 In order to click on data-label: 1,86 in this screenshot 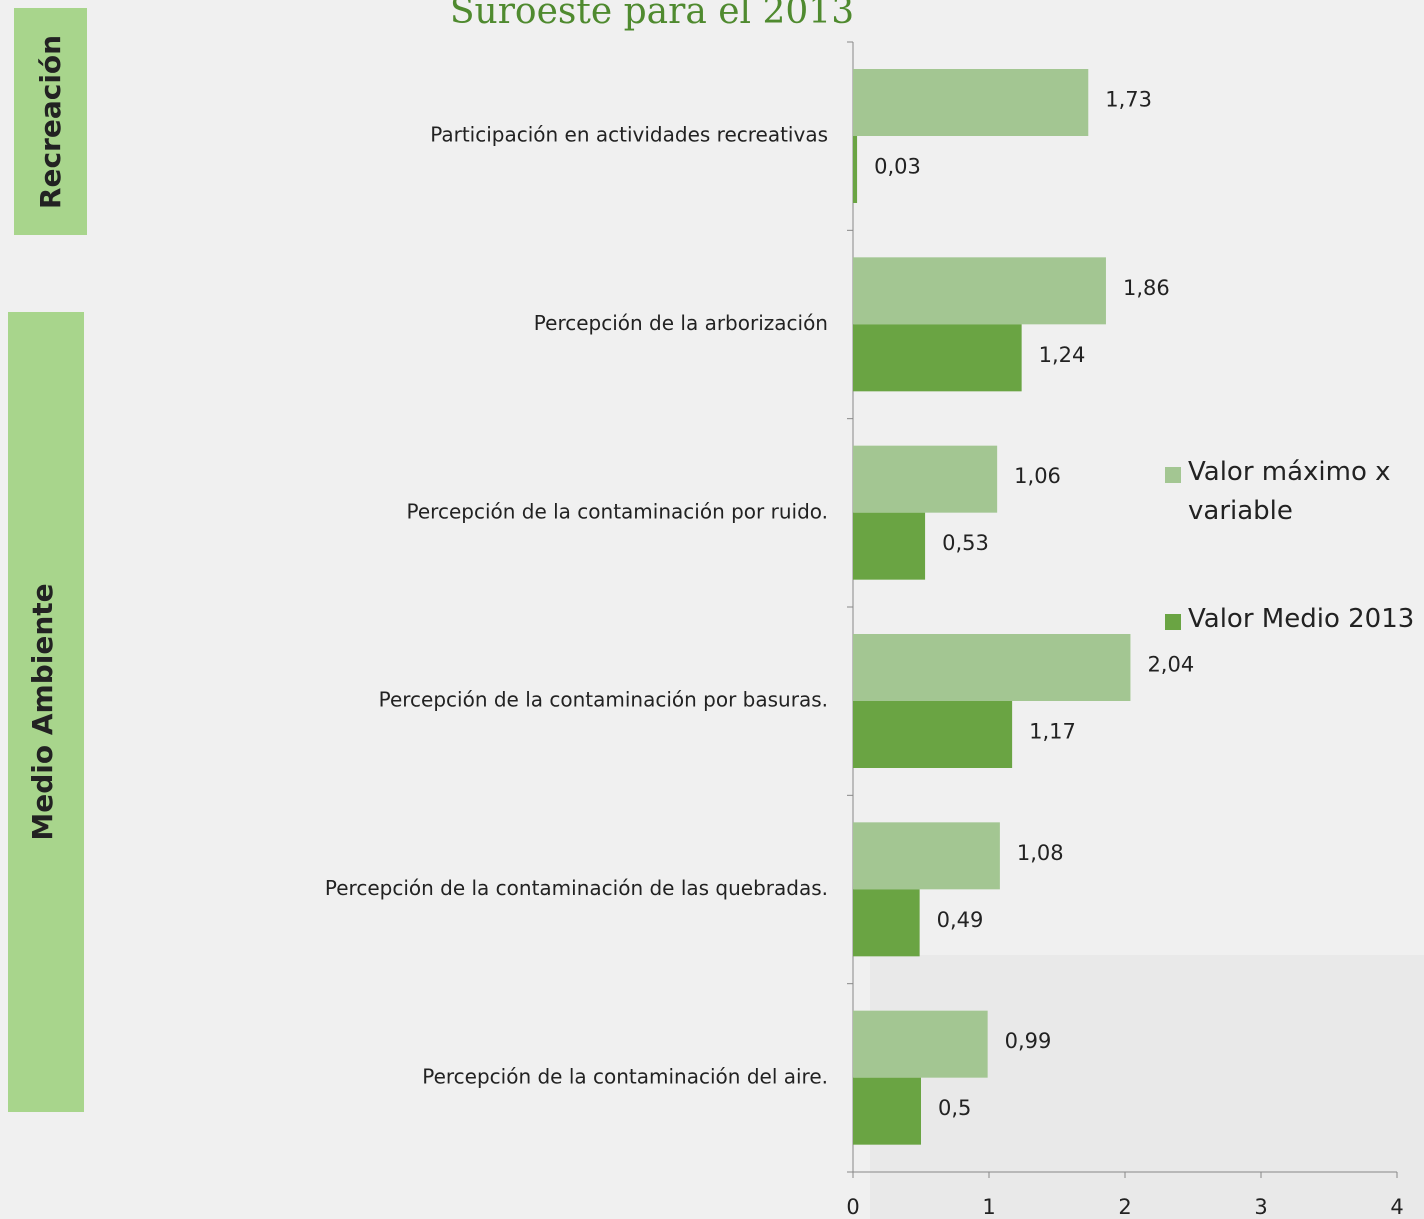, I will do `click(1146, 288)`.